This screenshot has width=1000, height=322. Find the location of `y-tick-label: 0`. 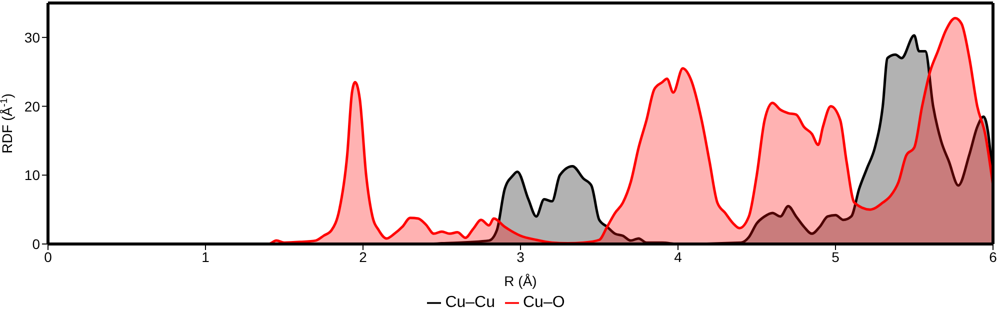

y-tick-label: 0 is located at coordinates (36, 244).